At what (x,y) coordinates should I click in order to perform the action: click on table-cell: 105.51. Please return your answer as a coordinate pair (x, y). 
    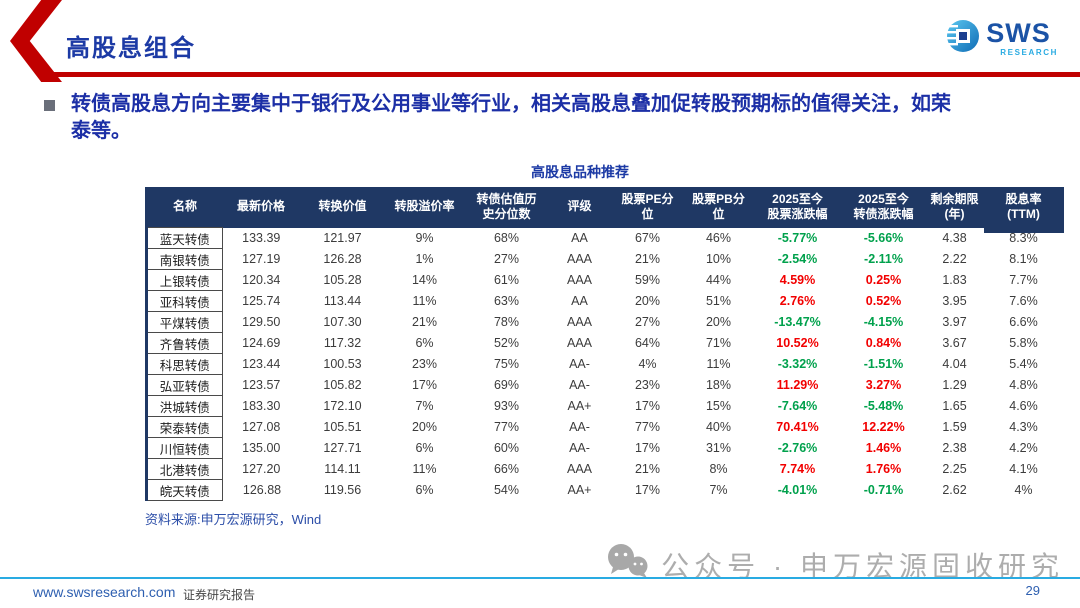
    Looking at the image, I should click on (342, 427).